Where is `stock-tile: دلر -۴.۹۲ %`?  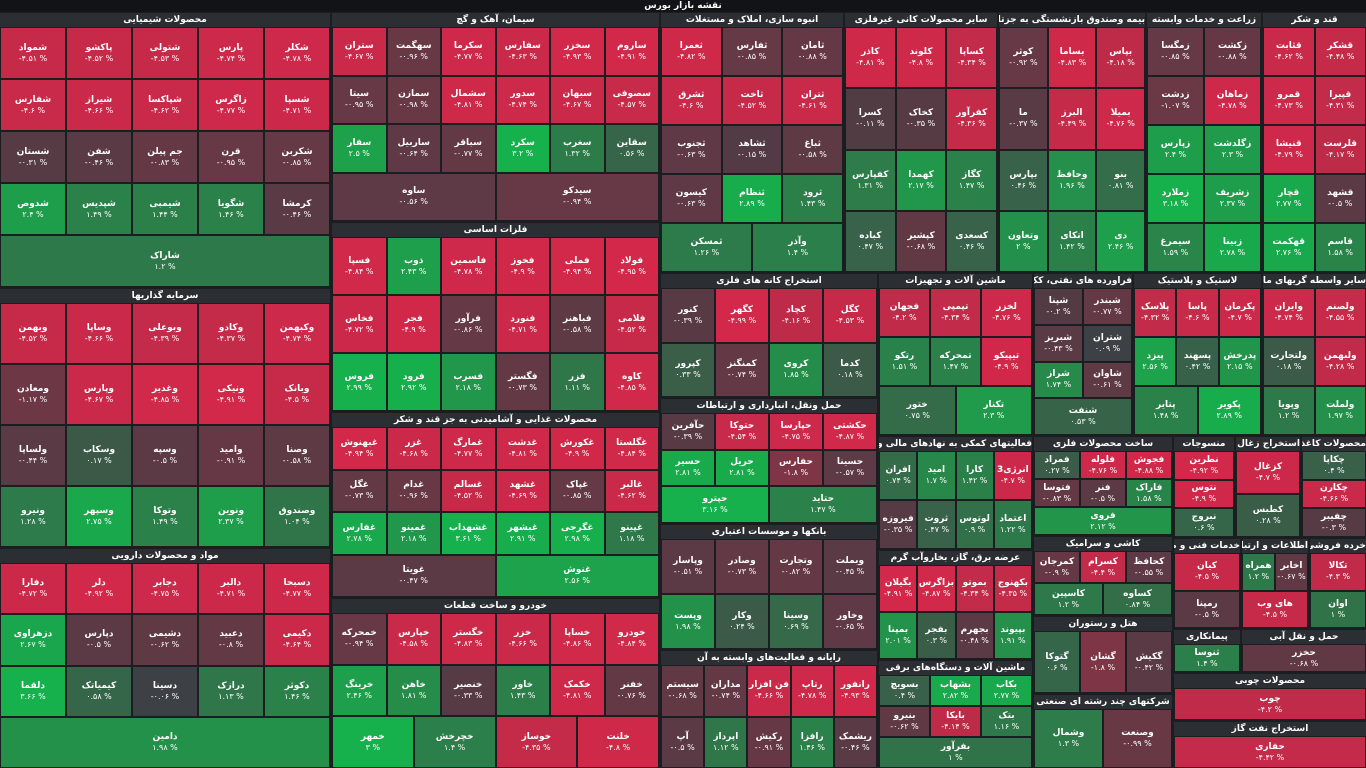 stock-tile: دلر -۴.۹۲ % is located at coordinates (99, 589).